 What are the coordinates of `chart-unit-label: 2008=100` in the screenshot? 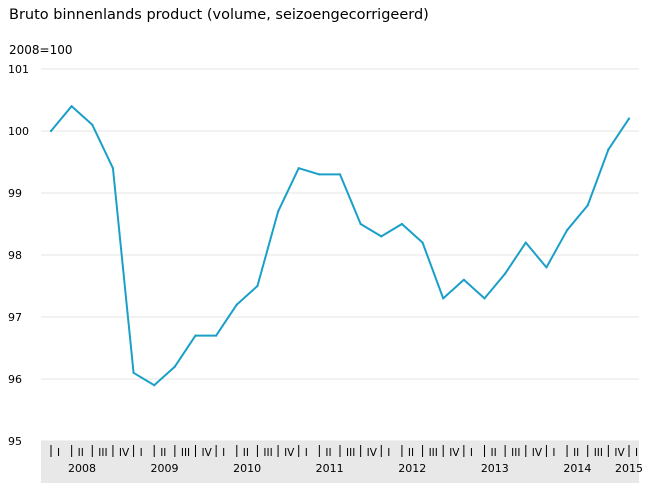 It's located at (41, 50).